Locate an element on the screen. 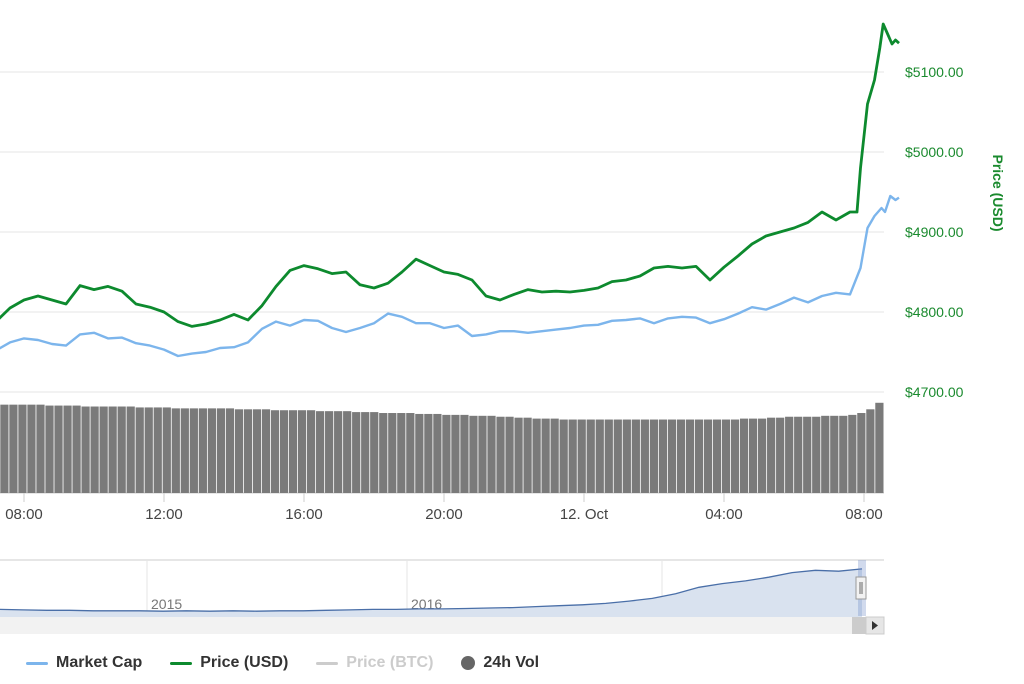 This screenshot has width=1024, height=684. navigator-line is located at coordinates (431, 590).